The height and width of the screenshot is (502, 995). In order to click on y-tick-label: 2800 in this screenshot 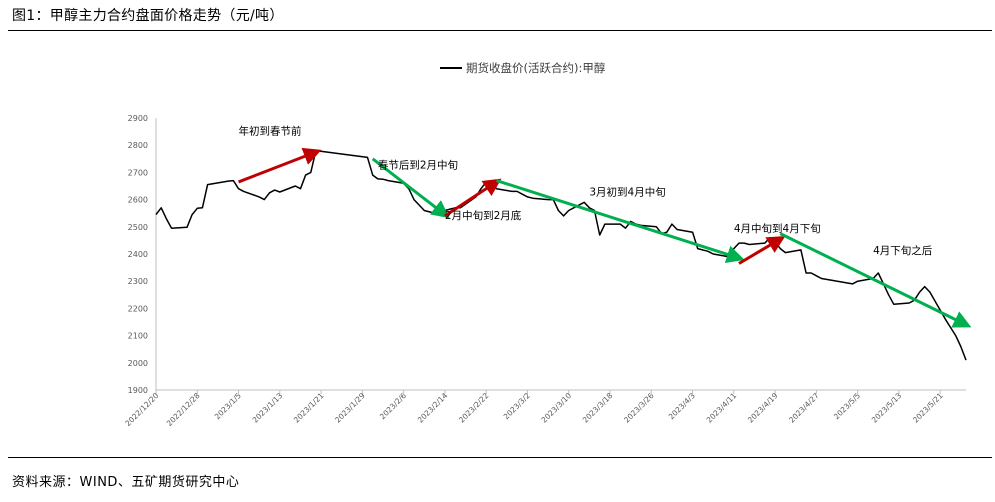, I will do `click(138, 145)`.